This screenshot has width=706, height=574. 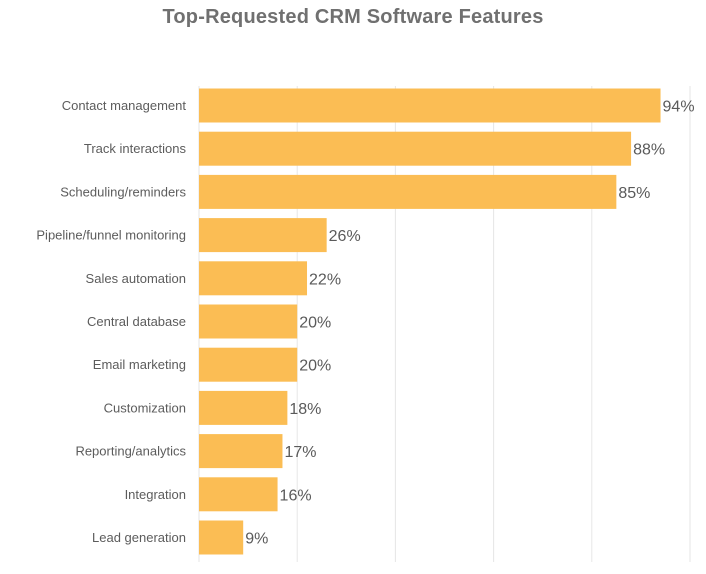 What do you see at coordinates (649, 150) in the screenshot?
I see `value-label: 88%` at bounding box center [649, 150].